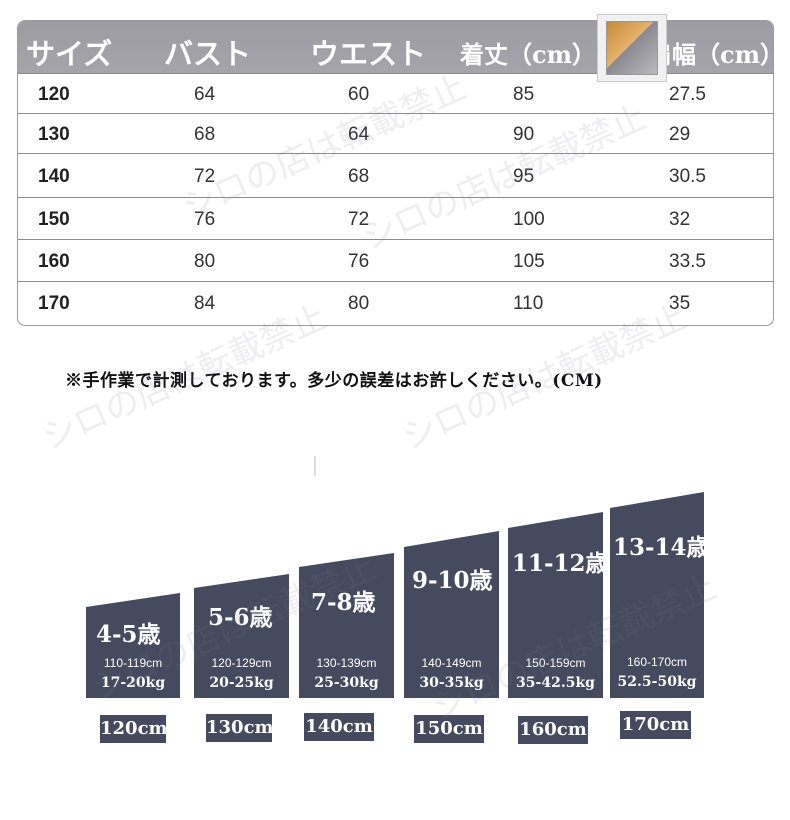  Describe the element at coordinates (54, 94) in the screenshot. I see `cell-size: 120` at that location.